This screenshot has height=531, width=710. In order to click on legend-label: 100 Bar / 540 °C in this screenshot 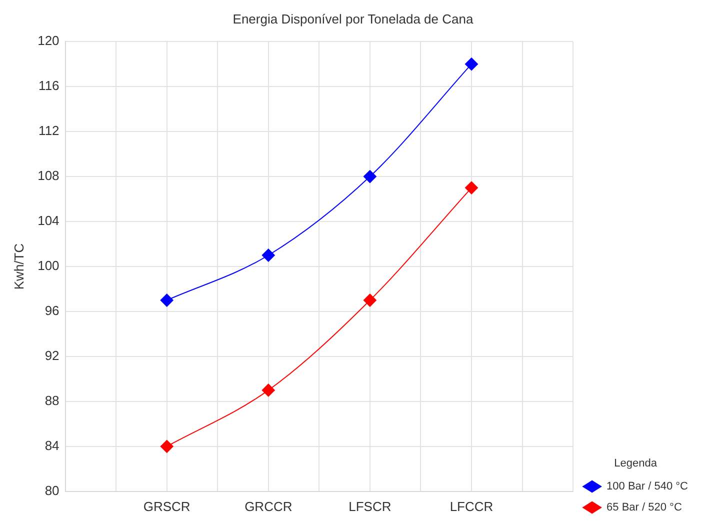, I will do `click(647, 486)`.